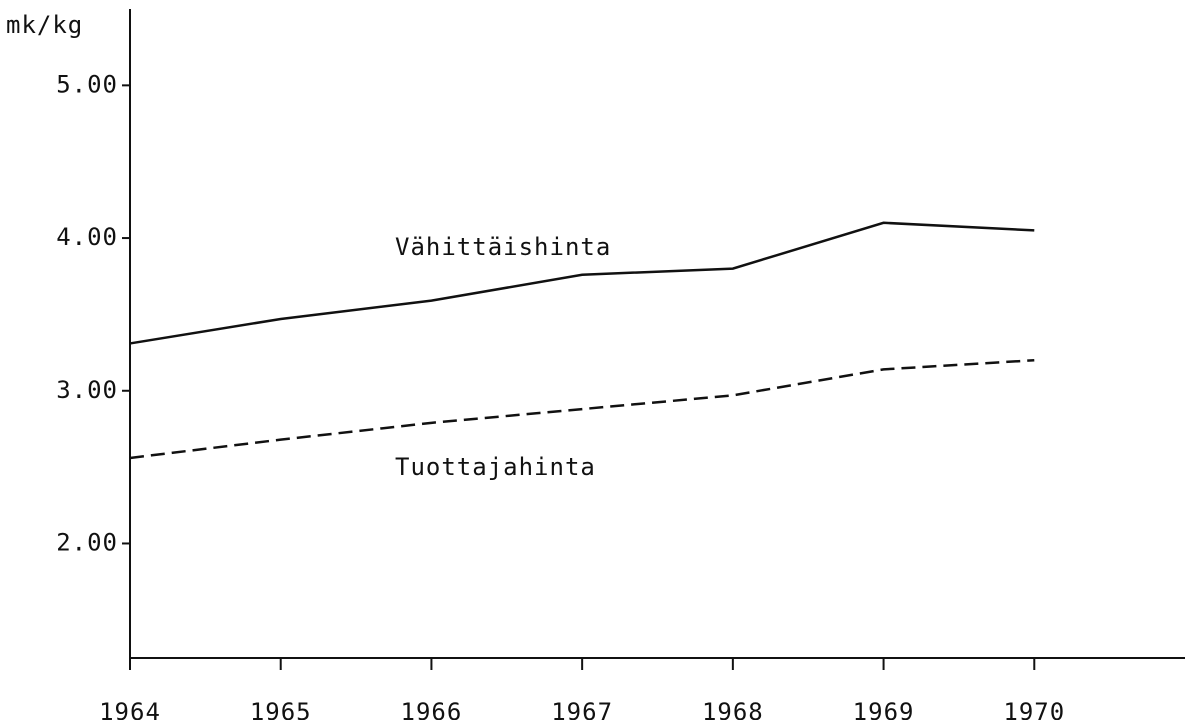 This screenshot has height=720, width=1188. I want to click on y-tick-label: 4.00, so click(87, 237).